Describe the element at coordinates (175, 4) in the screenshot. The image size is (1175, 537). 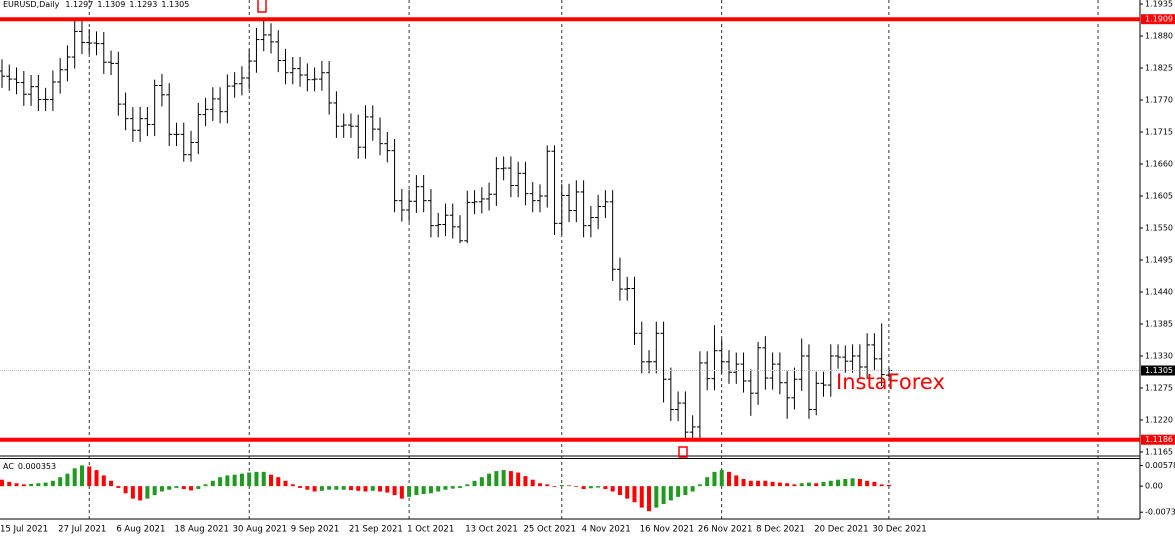
I see `last-close: 1.1305` at that location.